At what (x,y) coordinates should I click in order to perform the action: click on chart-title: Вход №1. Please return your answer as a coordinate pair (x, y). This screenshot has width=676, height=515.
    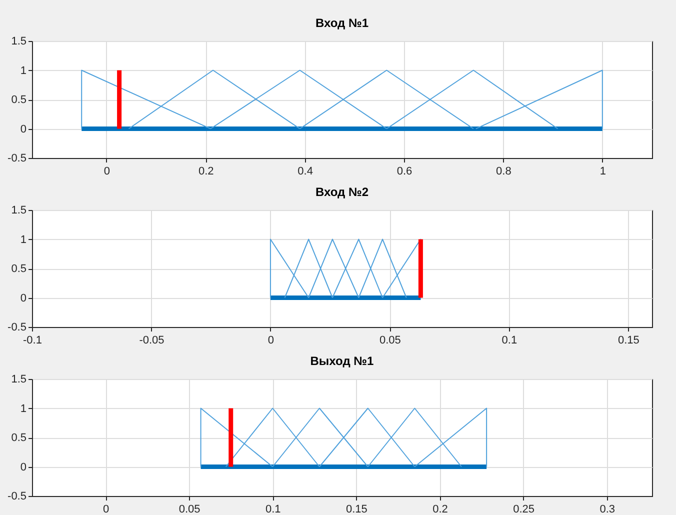
    Looking at the image, I should click on (342, 23).